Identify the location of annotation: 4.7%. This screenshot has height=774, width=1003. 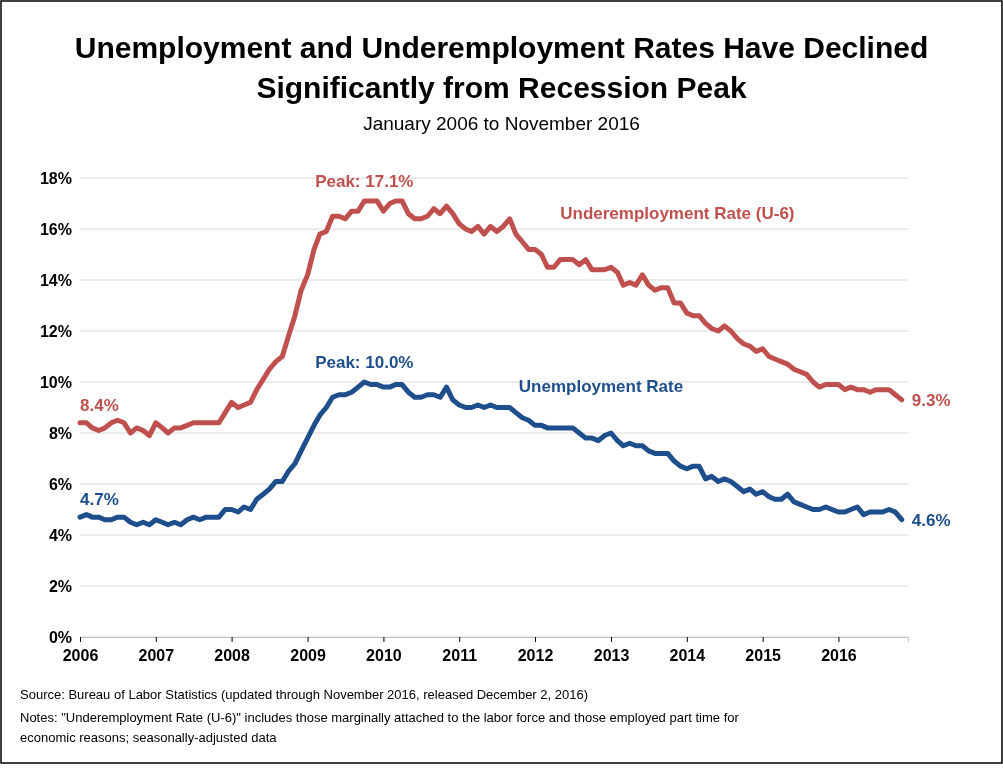
(99, 500).